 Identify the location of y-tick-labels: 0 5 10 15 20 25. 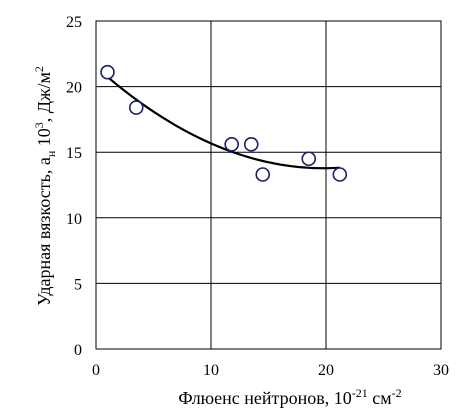
(74, 186).